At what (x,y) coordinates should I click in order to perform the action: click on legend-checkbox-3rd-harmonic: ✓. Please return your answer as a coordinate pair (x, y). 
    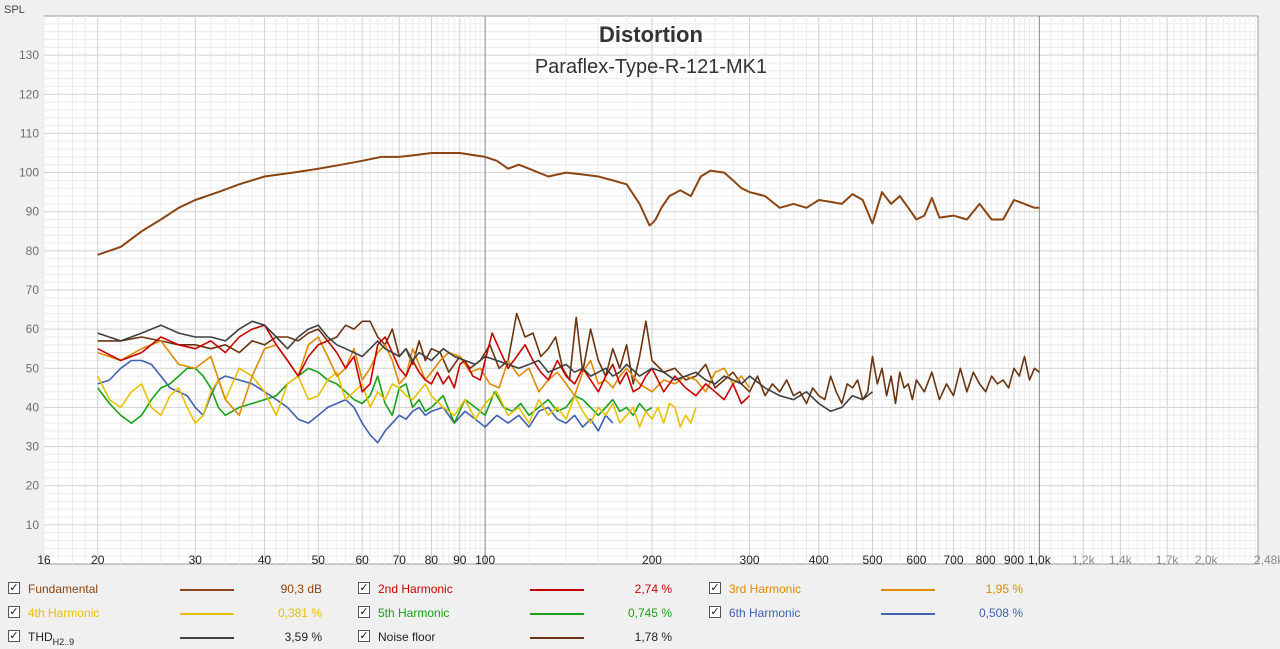
    Looking at the image, I should click on (715, 588).